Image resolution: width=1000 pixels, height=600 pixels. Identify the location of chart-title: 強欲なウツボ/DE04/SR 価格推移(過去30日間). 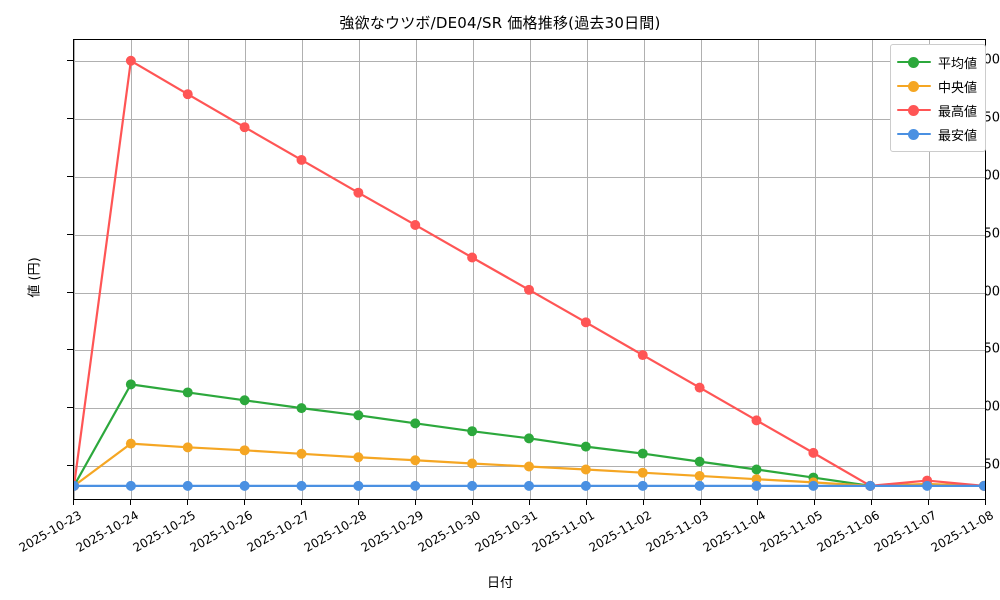
(500, 23).